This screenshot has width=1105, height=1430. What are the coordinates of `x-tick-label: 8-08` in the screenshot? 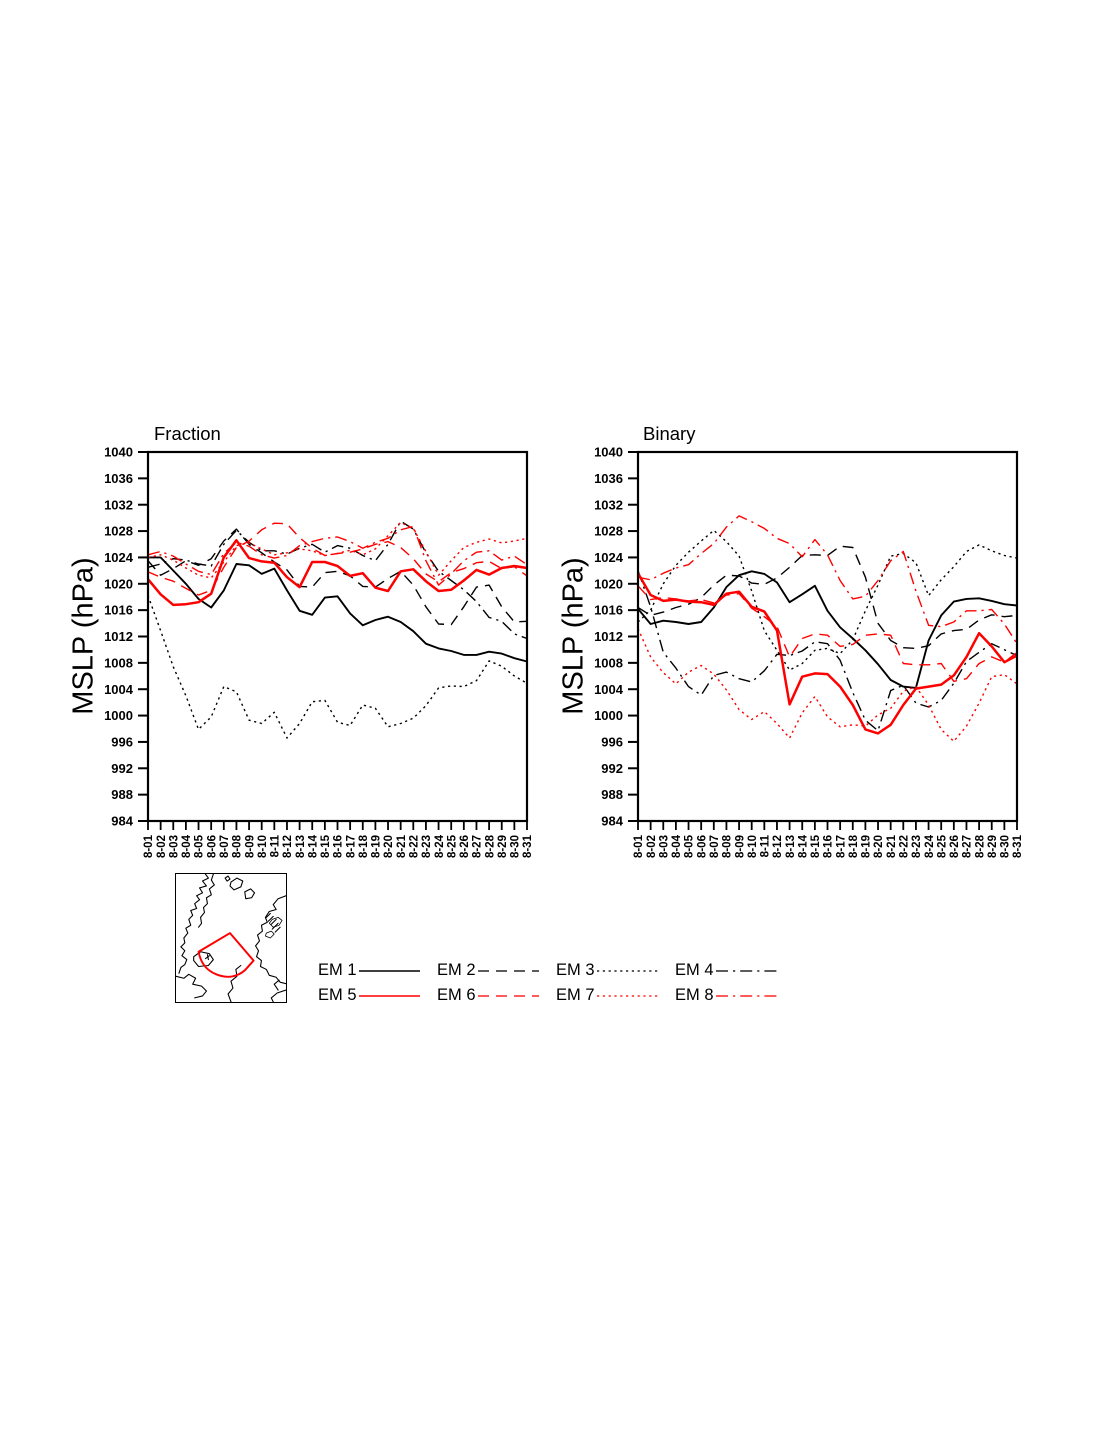 It's located at (728, 846).